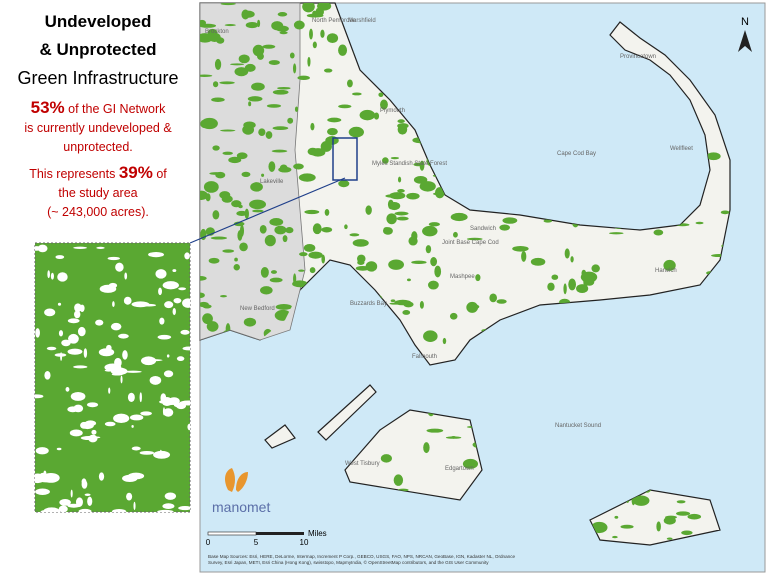 Image resolution: width=770 pixels, height=576 pixels. What do you see at coordinates (745, 34) in the screenshot?
I see `north-arrow: N` at bounding box center [745, 34].